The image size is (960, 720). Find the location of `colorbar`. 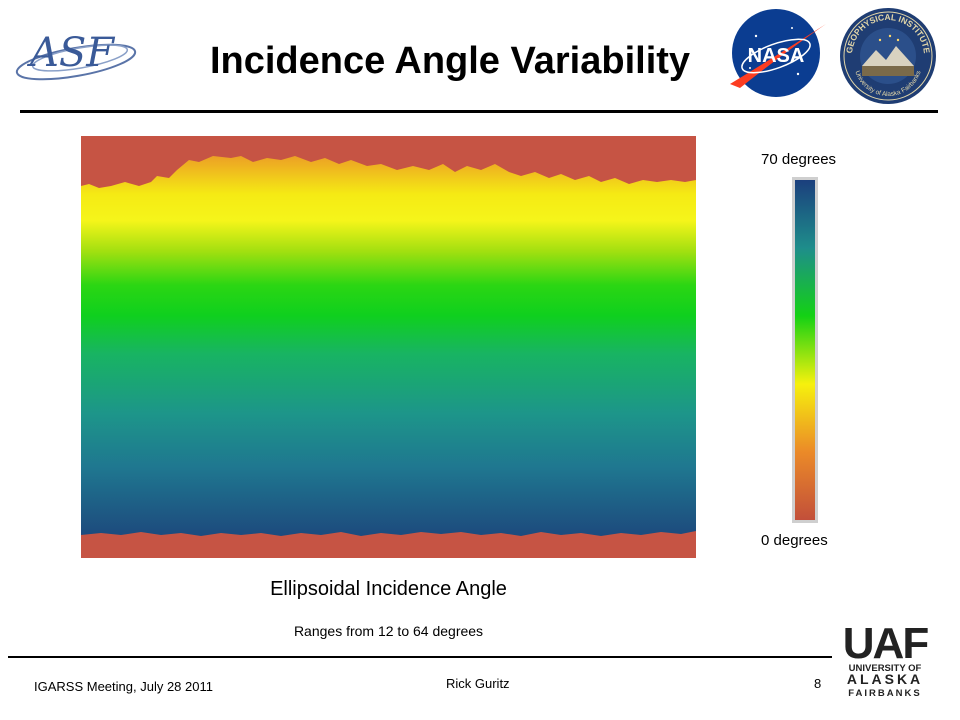

colorbar is located at coordinates (805, 350).